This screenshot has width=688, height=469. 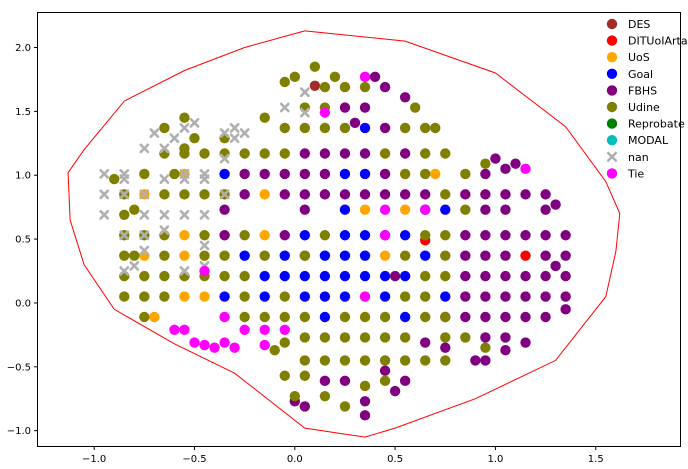 I want to click on x-axis: −1.0 −0.5 0.0 0.5 1.0 1.5, so click(x=343, y=455).